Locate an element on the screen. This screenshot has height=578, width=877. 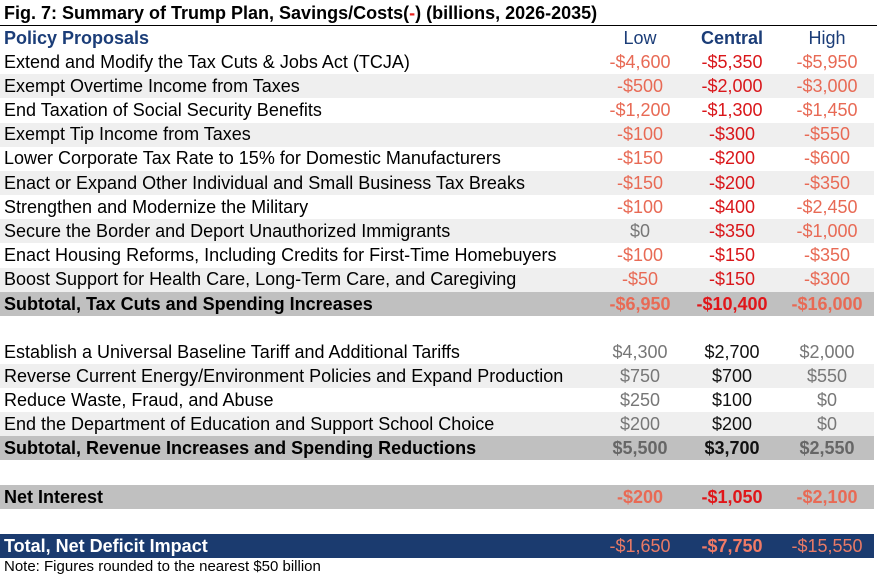
cell-low: $0 is located at coordinates (640, 230).